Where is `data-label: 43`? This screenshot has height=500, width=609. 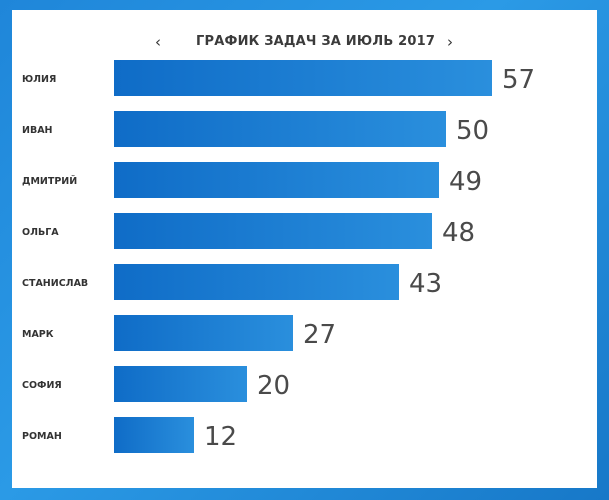 data-label: 43 is located at coordinates (425, 284).